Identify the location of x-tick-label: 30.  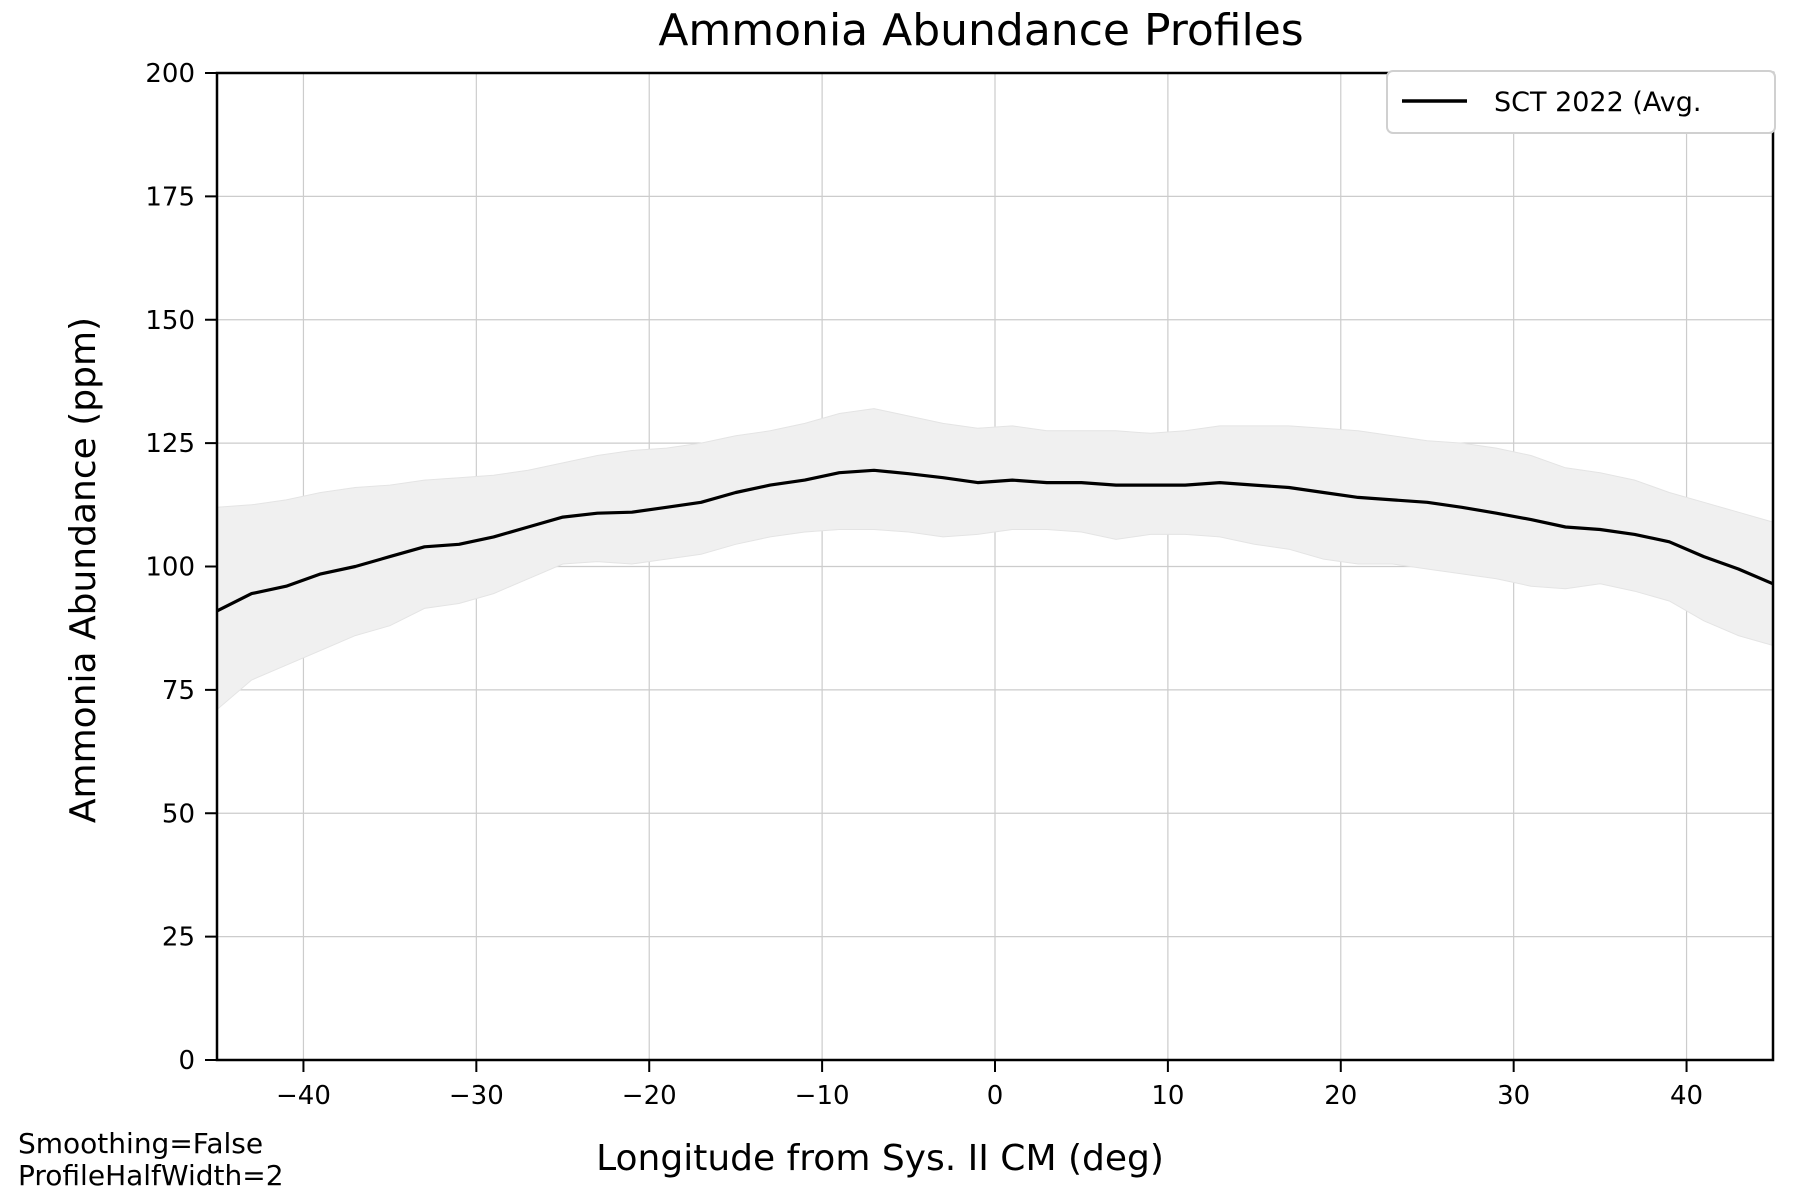
(1513, 1096).